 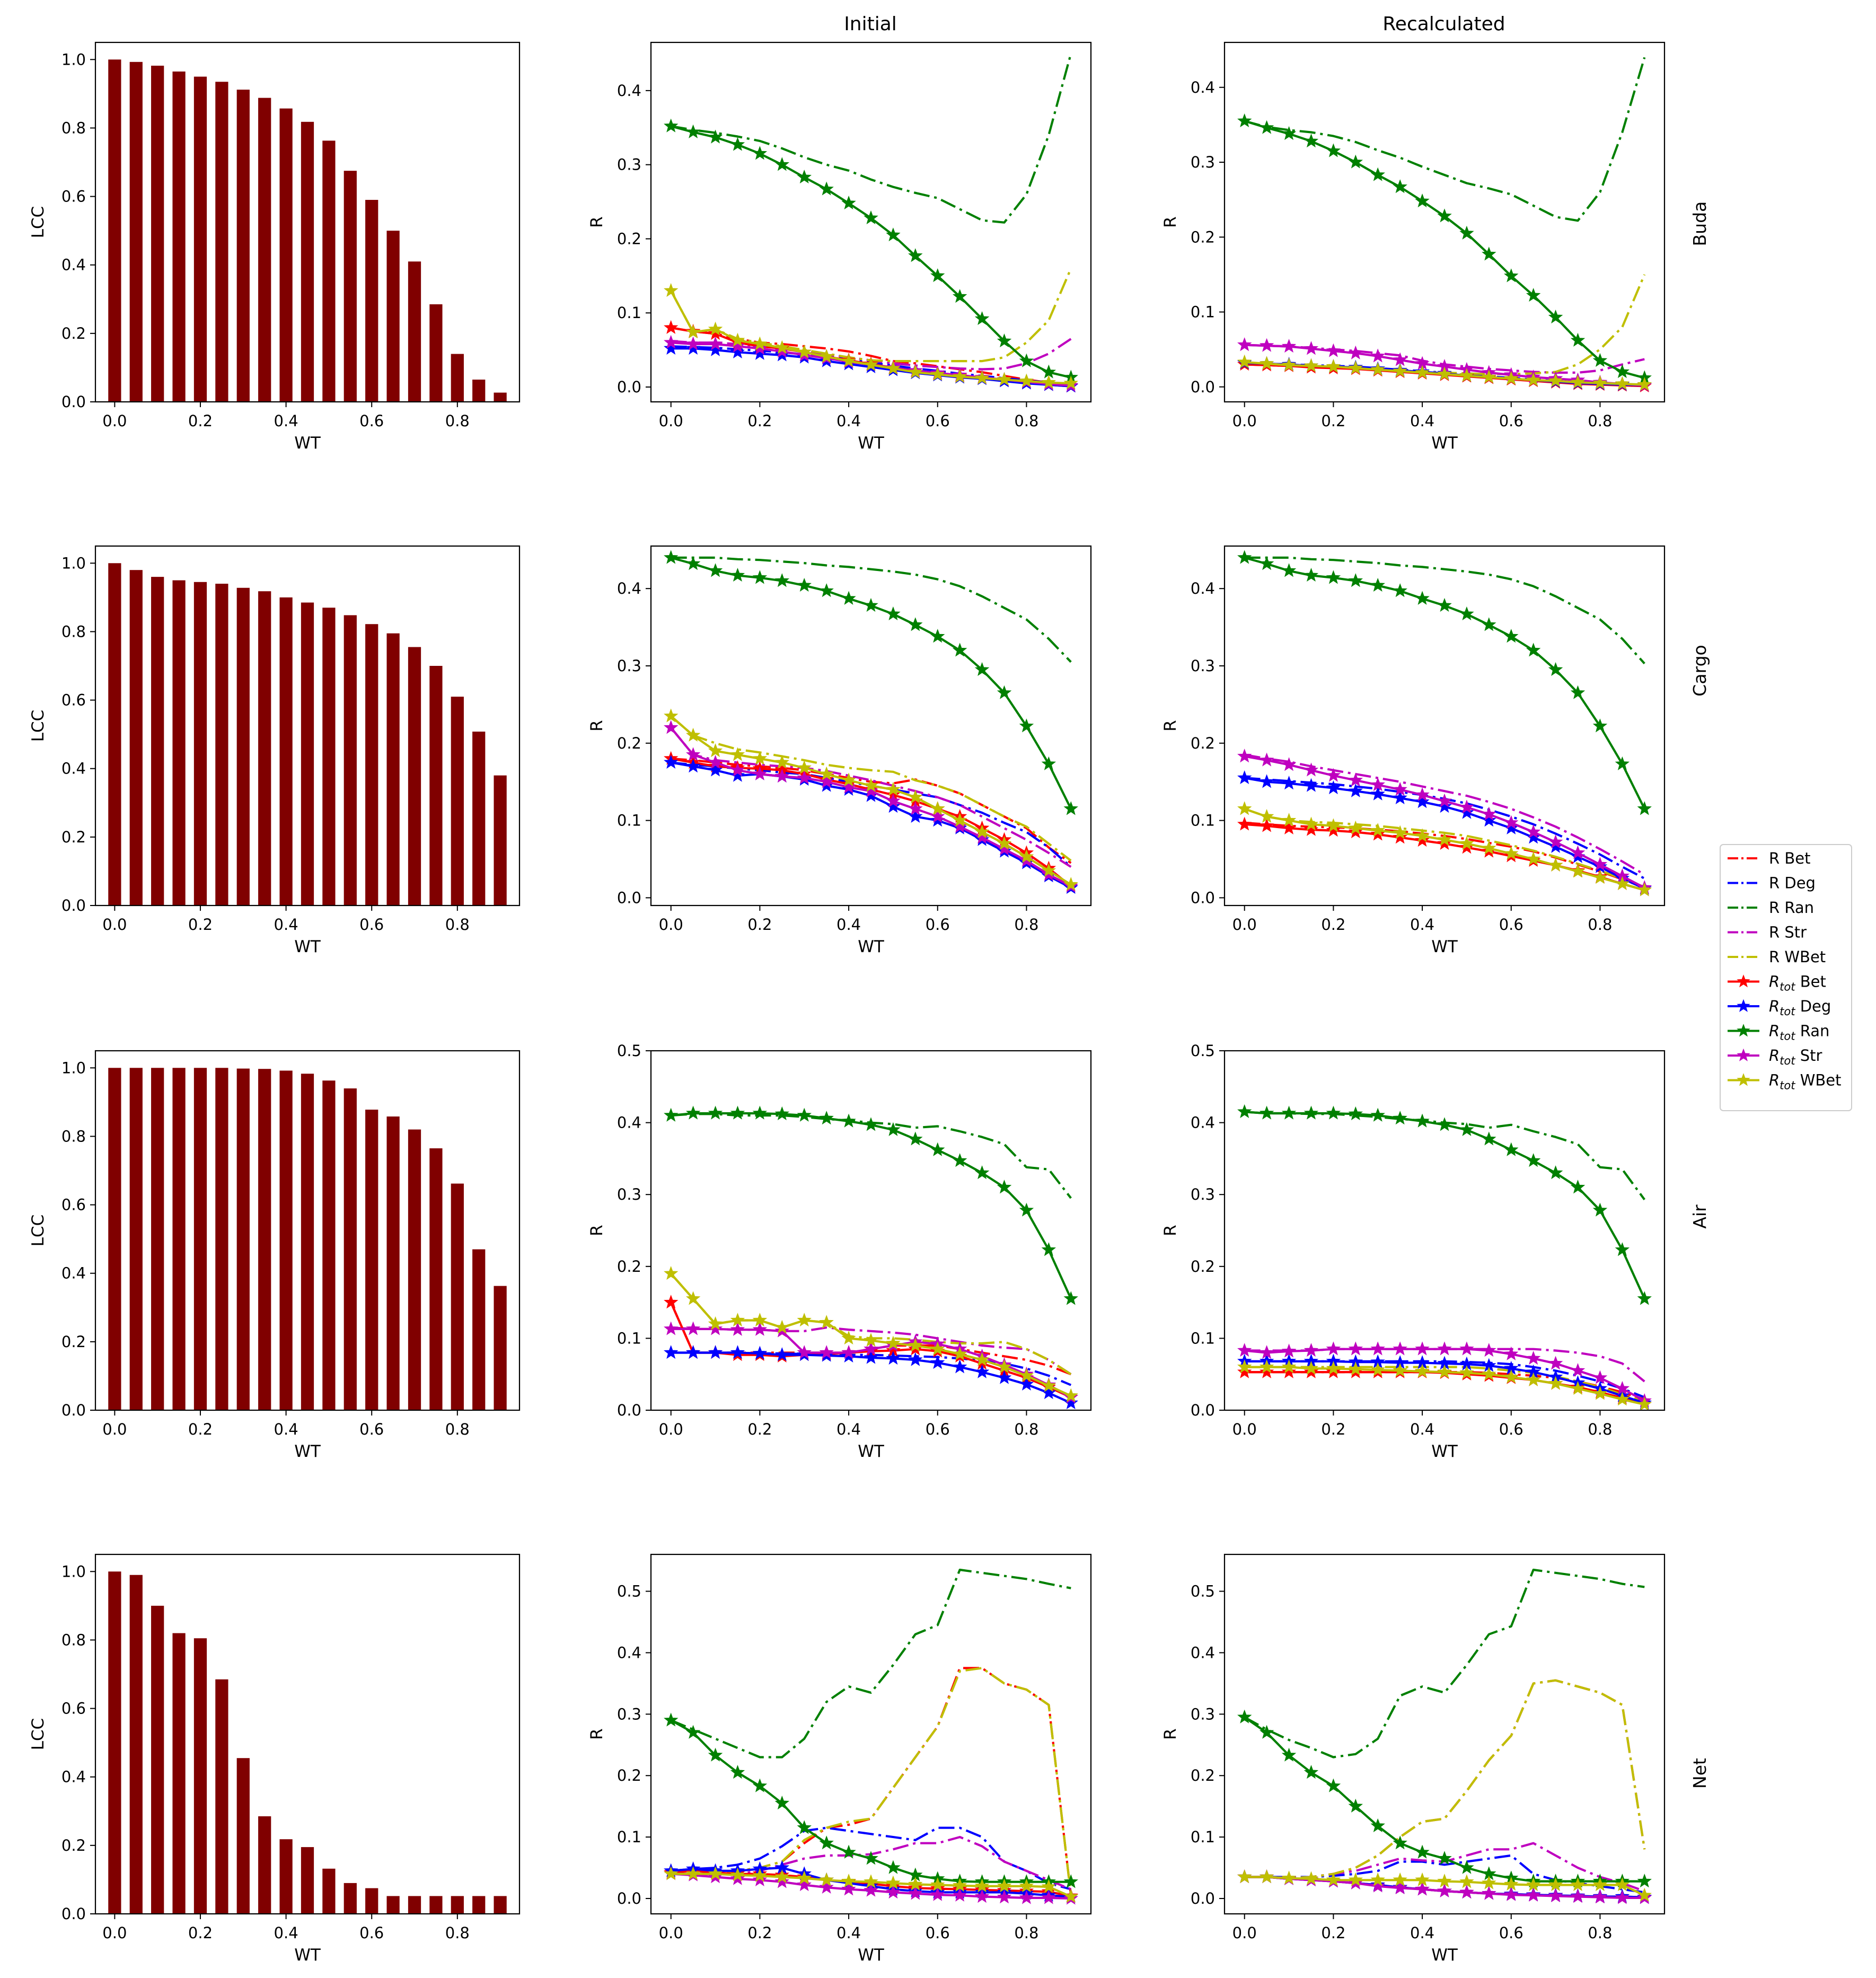 I want to click on x-tick-label: 0.0, so click(x=114, y=925).